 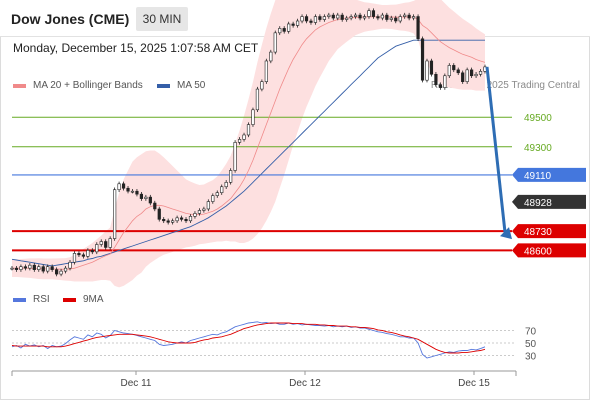 I want to click on rsi-tick-label: 70, so click(x=531, y=332).